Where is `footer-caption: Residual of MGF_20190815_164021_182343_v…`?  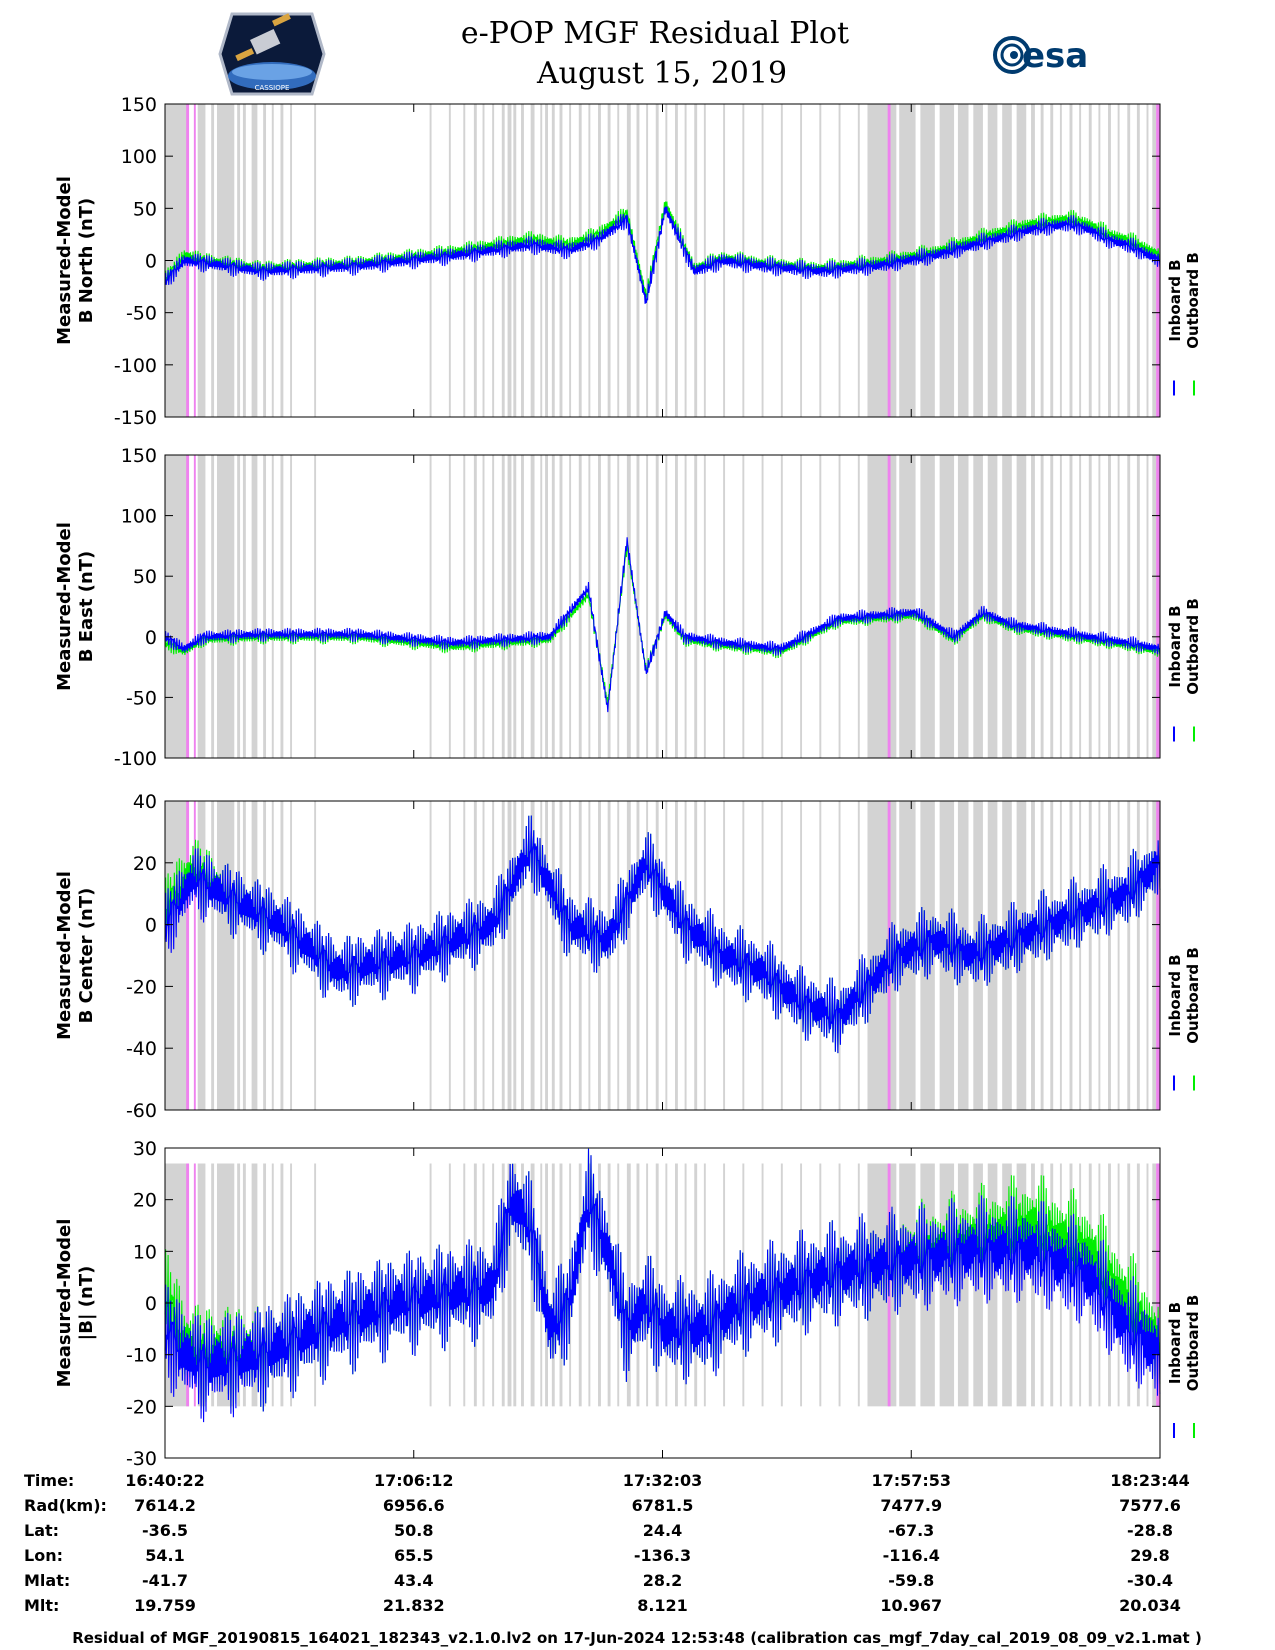
footer-caption: Residual of MGF_20190815_164021_182343_v… is located at coordinates (637, 1638).